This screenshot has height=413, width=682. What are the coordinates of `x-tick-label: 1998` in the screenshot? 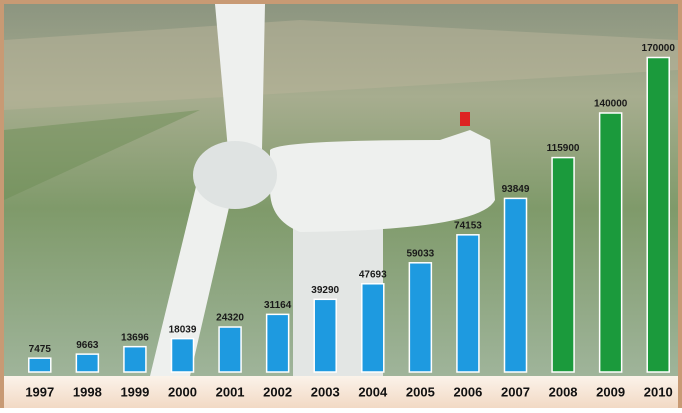 It's located at (87, 391).